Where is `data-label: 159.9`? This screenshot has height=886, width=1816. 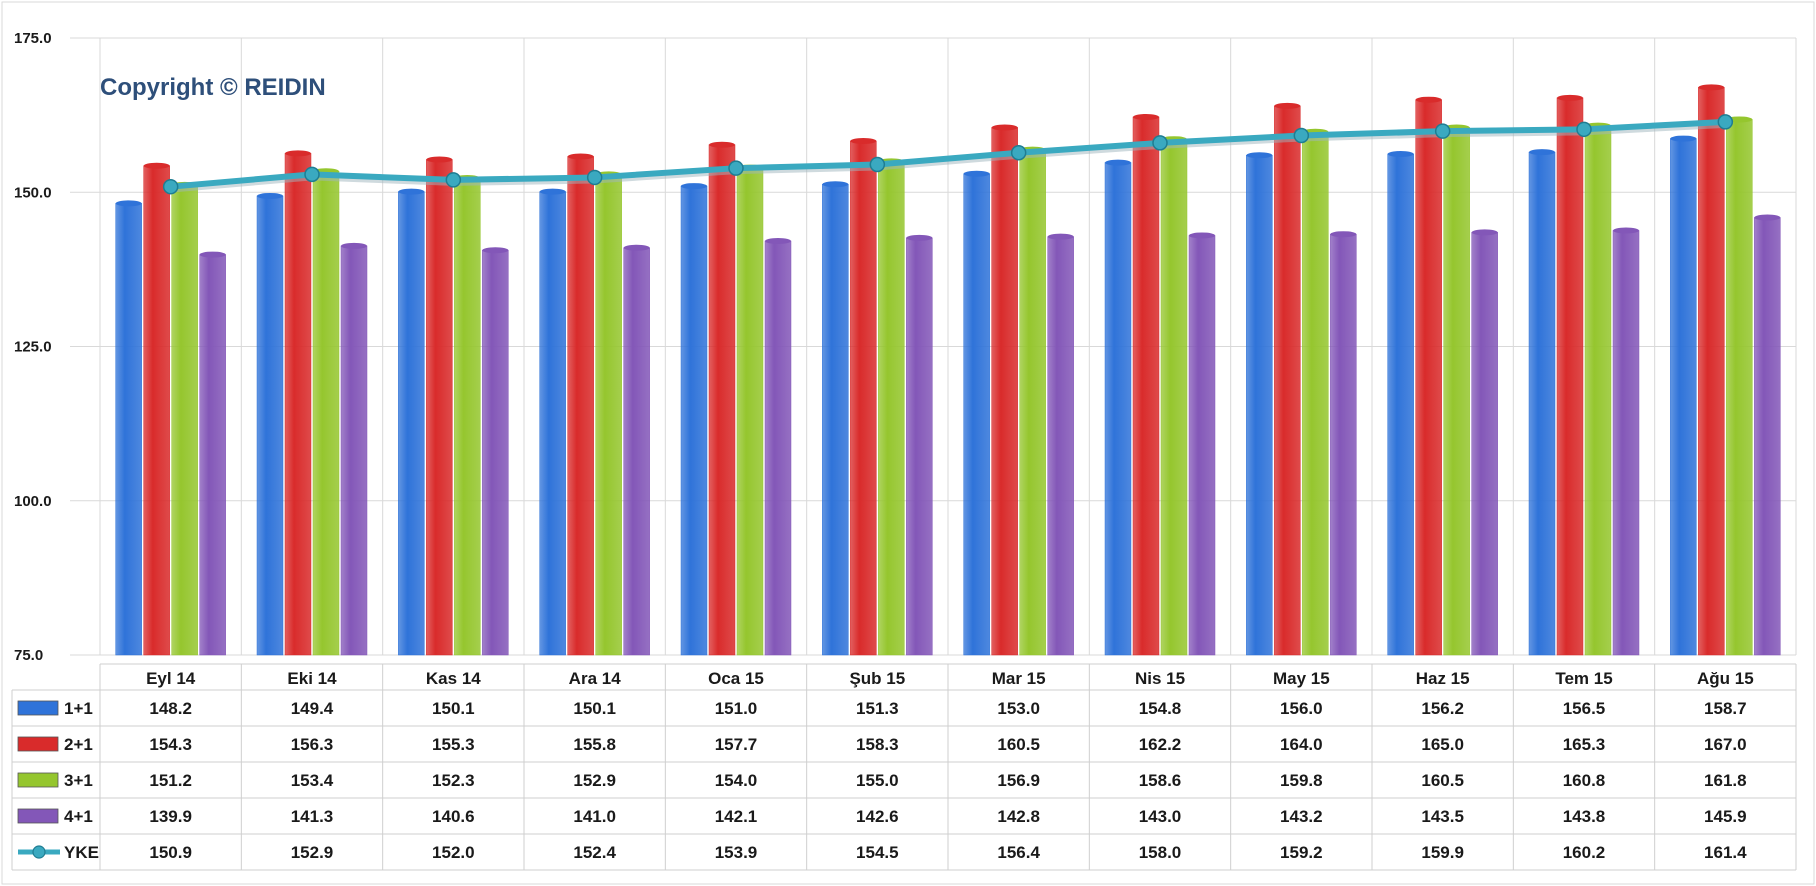 data-label: 159.9 is located at coordinates (1442, 852).